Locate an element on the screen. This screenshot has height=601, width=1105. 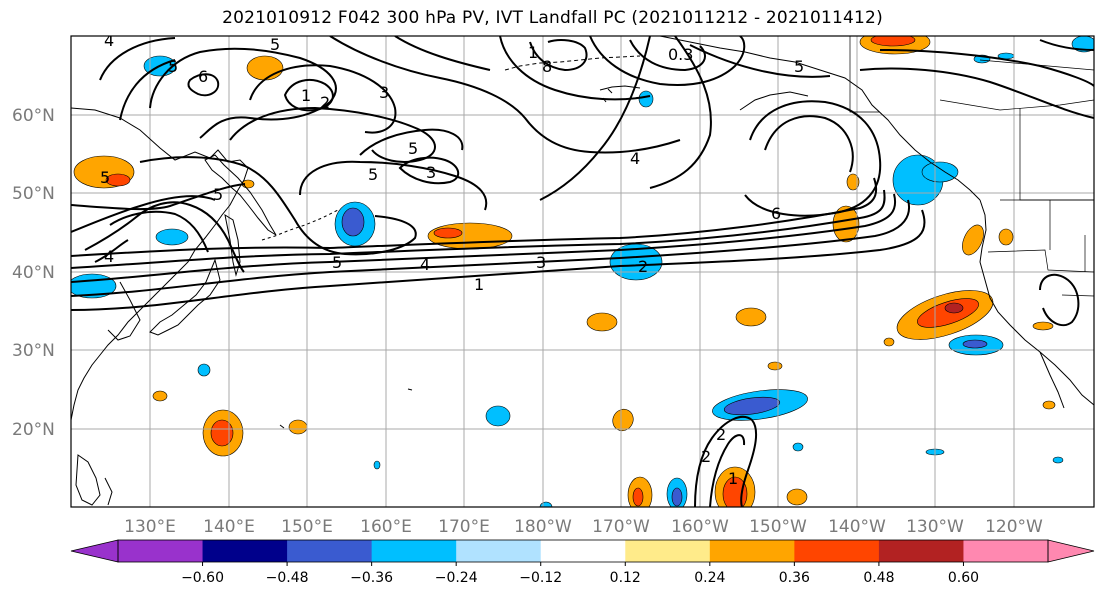
political-borders is located at coordinates (971, 166).